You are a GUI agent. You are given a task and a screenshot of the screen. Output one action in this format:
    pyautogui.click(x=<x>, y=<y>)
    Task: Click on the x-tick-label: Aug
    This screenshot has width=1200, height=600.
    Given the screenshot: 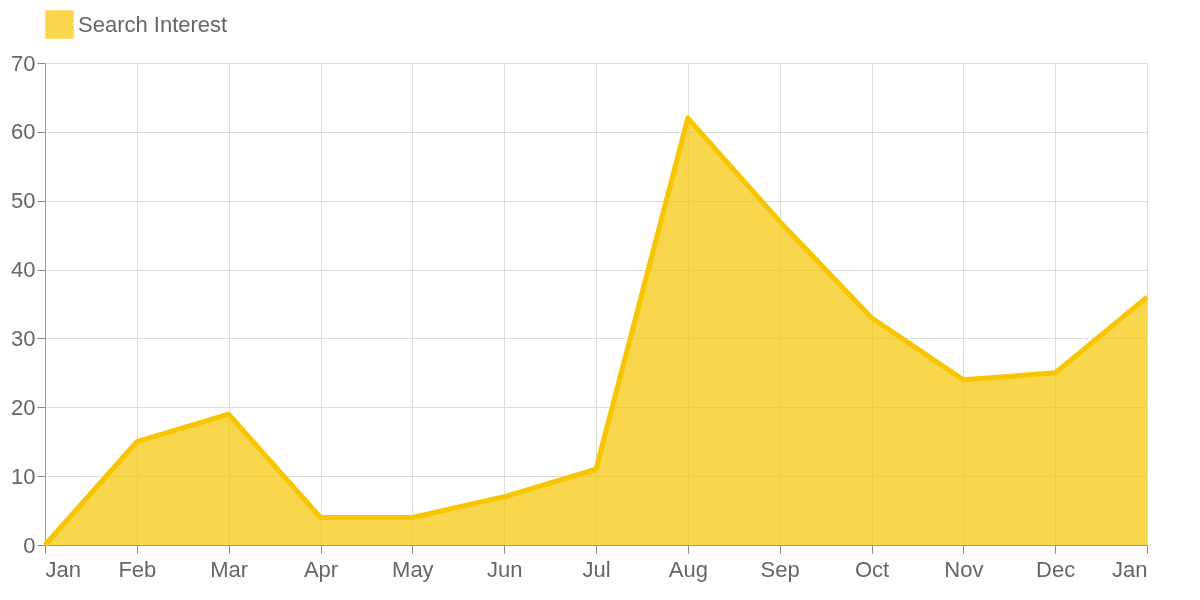 What is the action you would take?
    pyautogui.click(x=688, y=569)
    